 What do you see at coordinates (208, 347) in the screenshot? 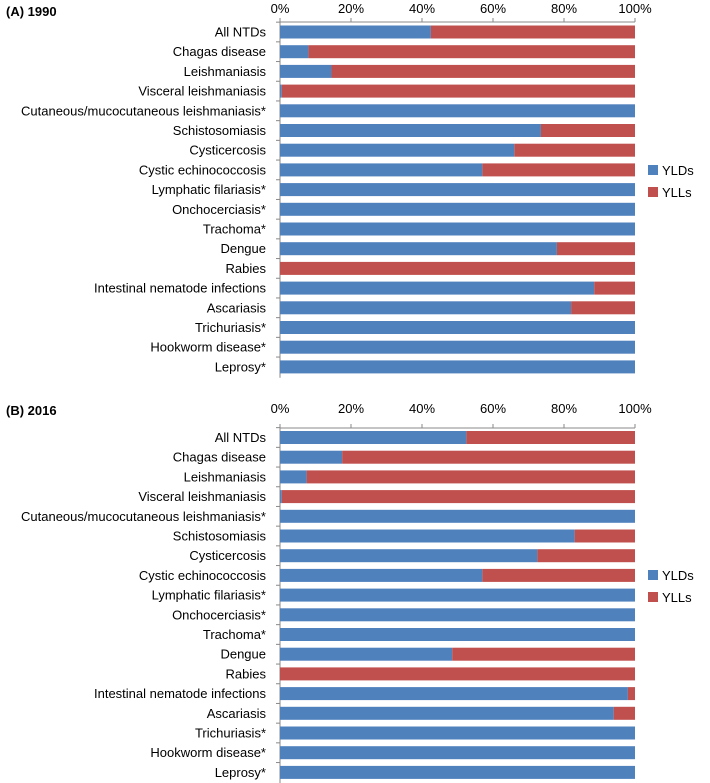
I see `category-label: Hookworm disease*` at bounding box center [208, 347].